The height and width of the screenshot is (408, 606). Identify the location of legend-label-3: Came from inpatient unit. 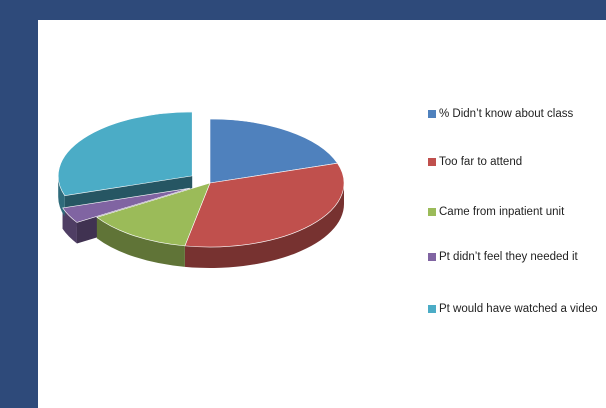
(502, 212).